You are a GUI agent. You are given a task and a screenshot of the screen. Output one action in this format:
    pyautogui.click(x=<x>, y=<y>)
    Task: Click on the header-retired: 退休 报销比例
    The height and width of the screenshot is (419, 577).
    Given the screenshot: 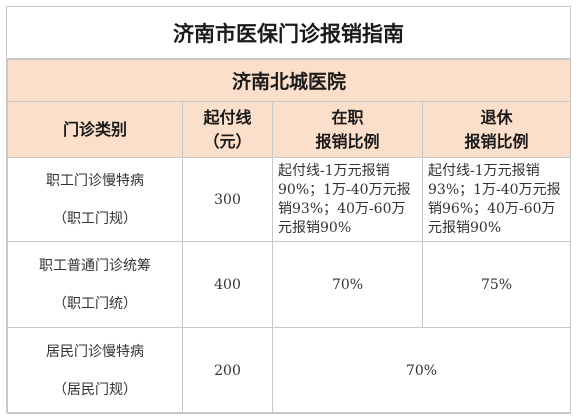 What is the action you would take?
    pyautogui.click(x=496, y=129)
    